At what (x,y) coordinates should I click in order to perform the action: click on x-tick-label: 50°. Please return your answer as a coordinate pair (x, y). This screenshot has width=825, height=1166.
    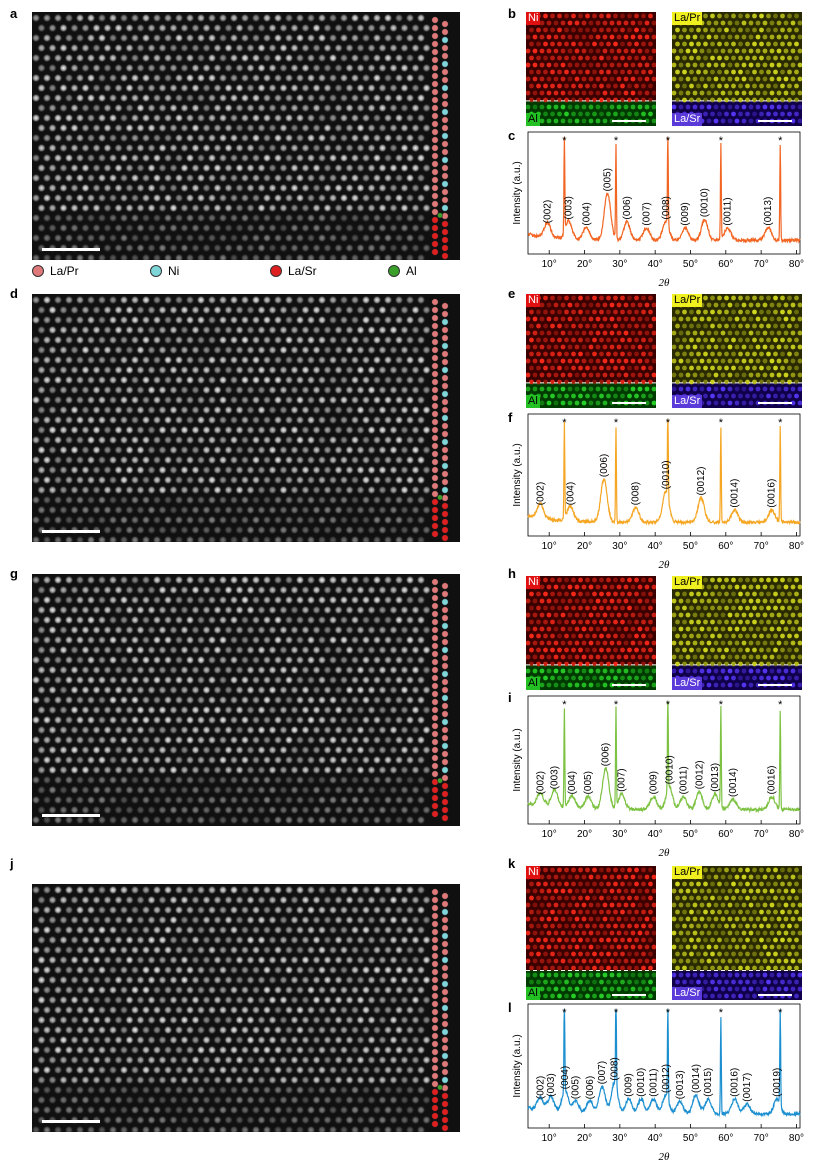
    Looking at the image, I should click on (690, 546).